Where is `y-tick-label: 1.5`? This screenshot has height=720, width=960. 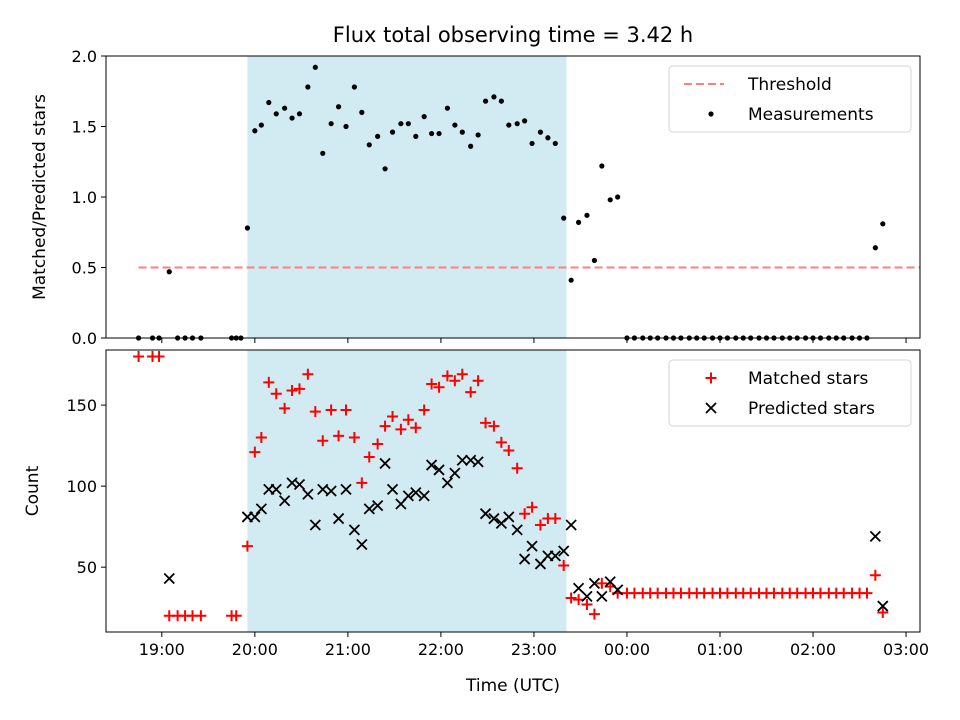
y-tick-label: 1.5 is located at coordinates (84, 127).